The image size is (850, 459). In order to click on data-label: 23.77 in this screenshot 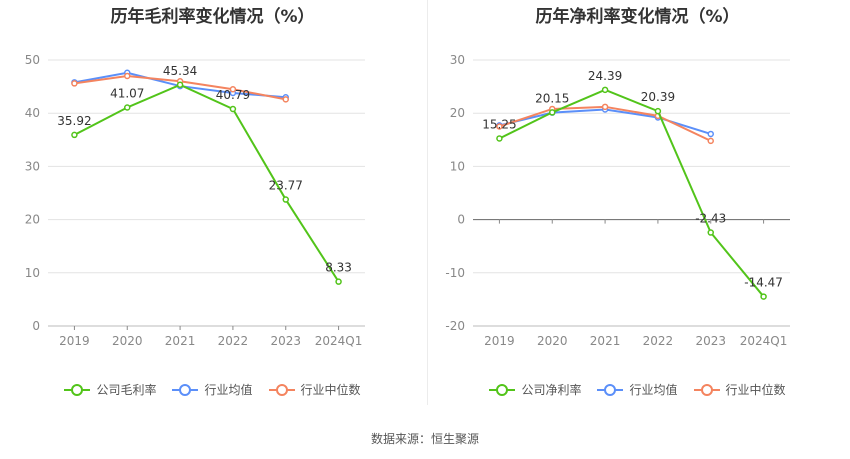, I will do `click(286, 186)`.